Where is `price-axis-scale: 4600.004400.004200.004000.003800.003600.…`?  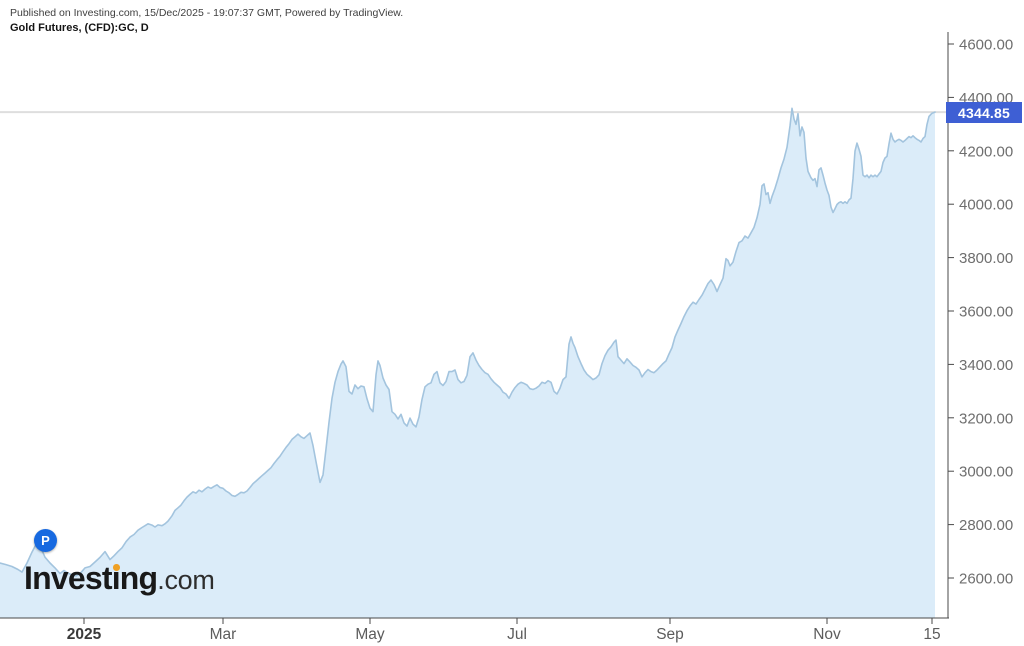 price-axis-scale: 4600.004400.004200.004000.003800.003600.… is located at coordinates (980, 312).